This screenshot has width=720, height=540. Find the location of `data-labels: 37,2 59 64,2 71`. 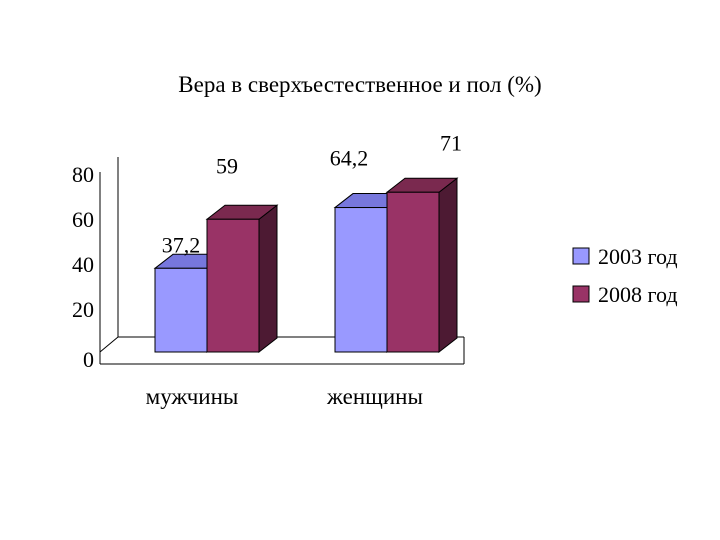

data-labels: 37,2 59 64,2 71 is located at coordinates (312, 193).